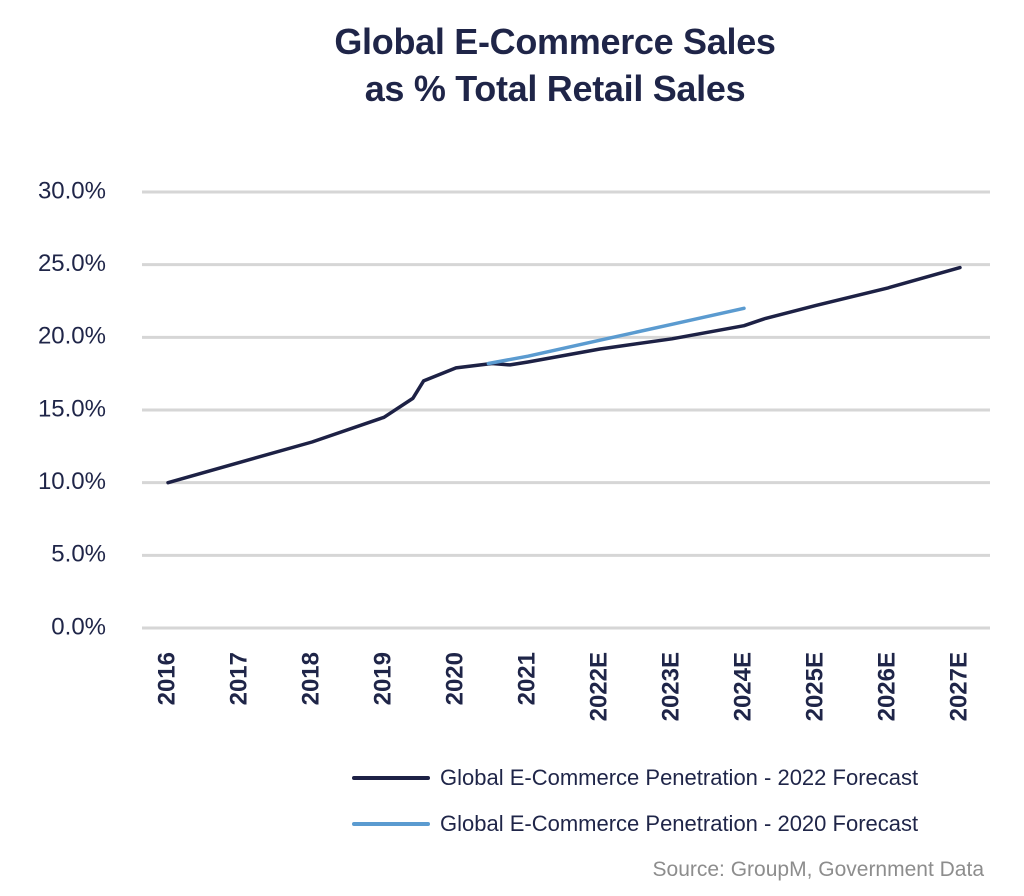 Image resolution: width=1024 pixels, height=896 pixels. What do you see at coordinates (391, 824) in the screenshot?
I see `legend-swatch-2020-forecast` at bounding box center [391, 824].